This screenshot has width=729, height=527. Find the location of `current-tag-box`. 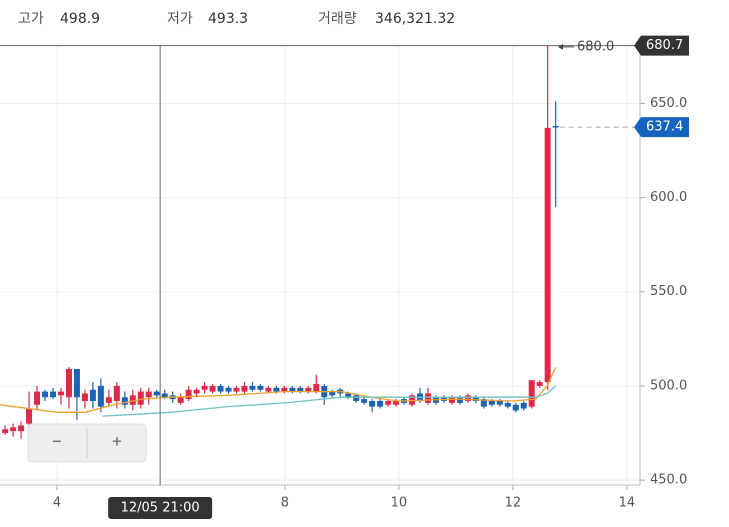

current-tag-box is located at coordinates (661, 127).